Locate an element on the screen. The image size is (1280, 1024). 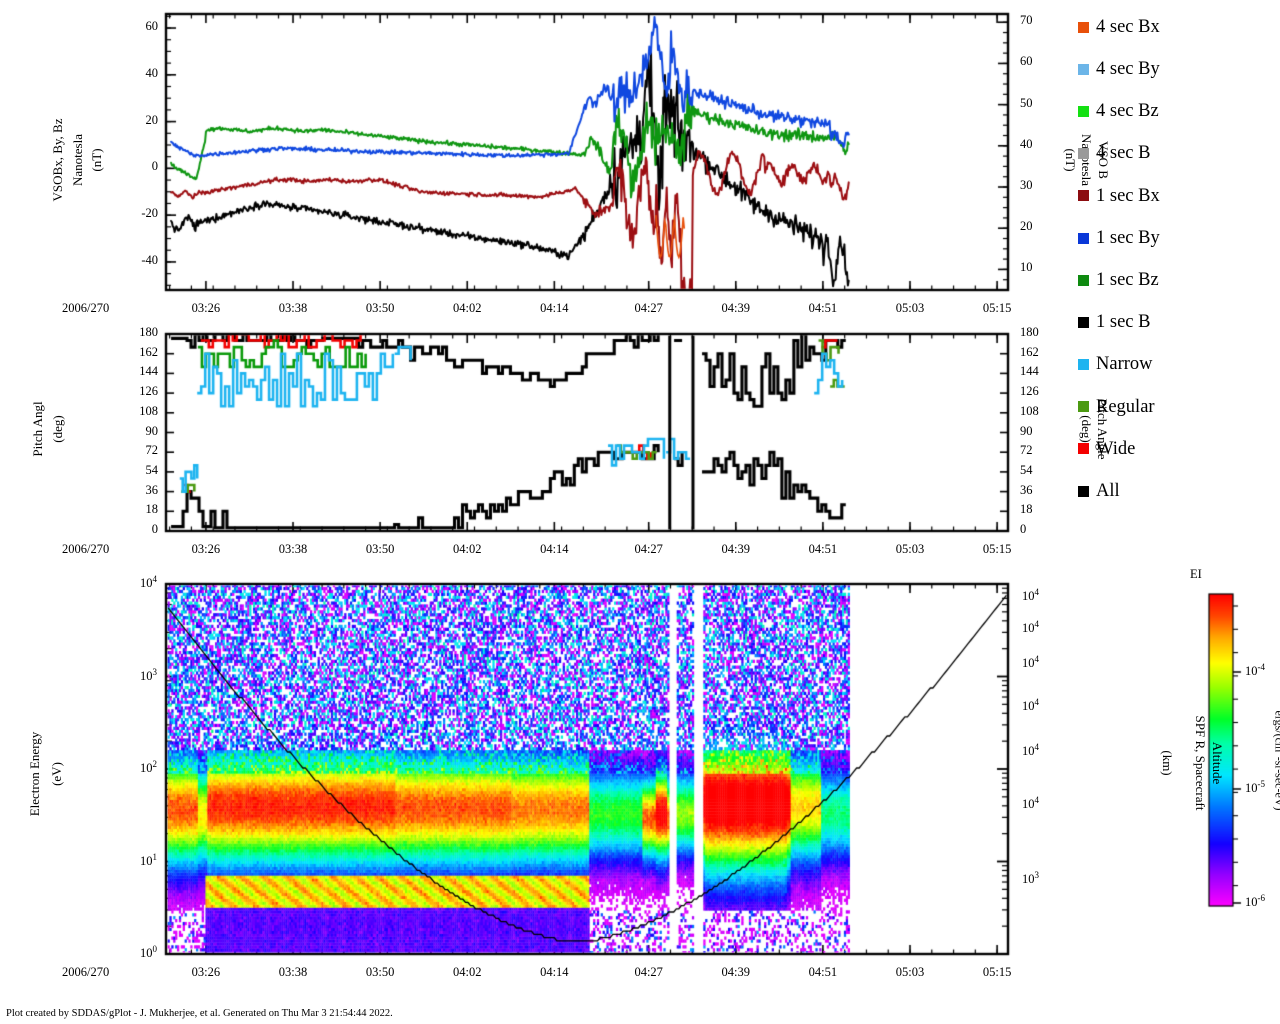
legend-label: 1 sec Bx is located at coordinates (1128, 195).